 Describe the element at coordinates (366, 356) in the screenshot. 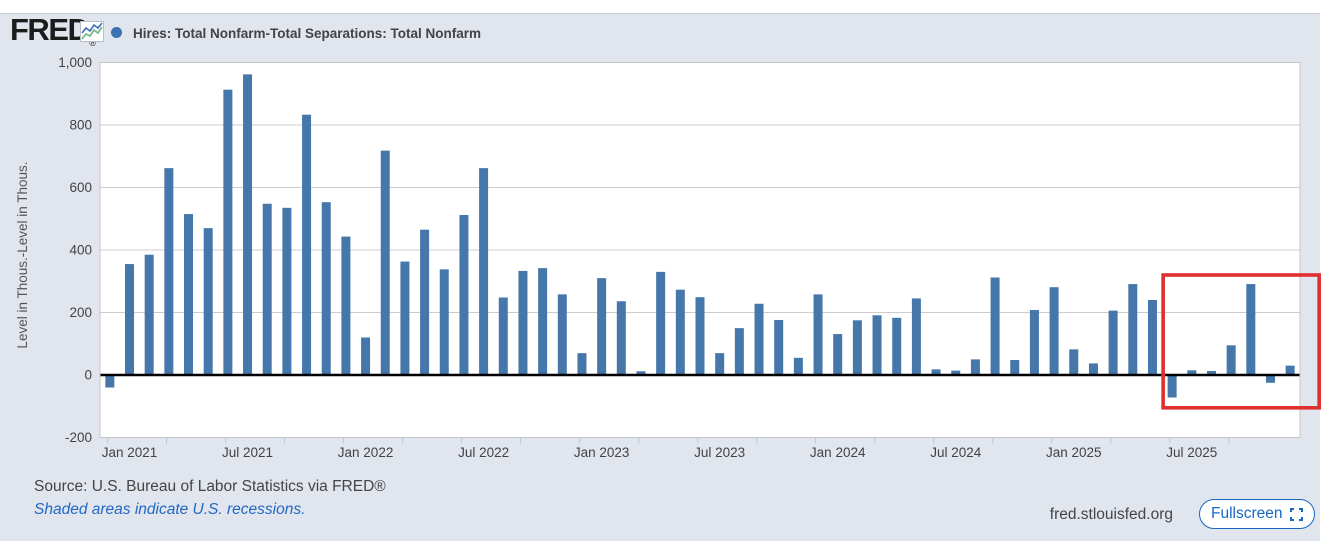

I see `bar-jan-2022` at that location.